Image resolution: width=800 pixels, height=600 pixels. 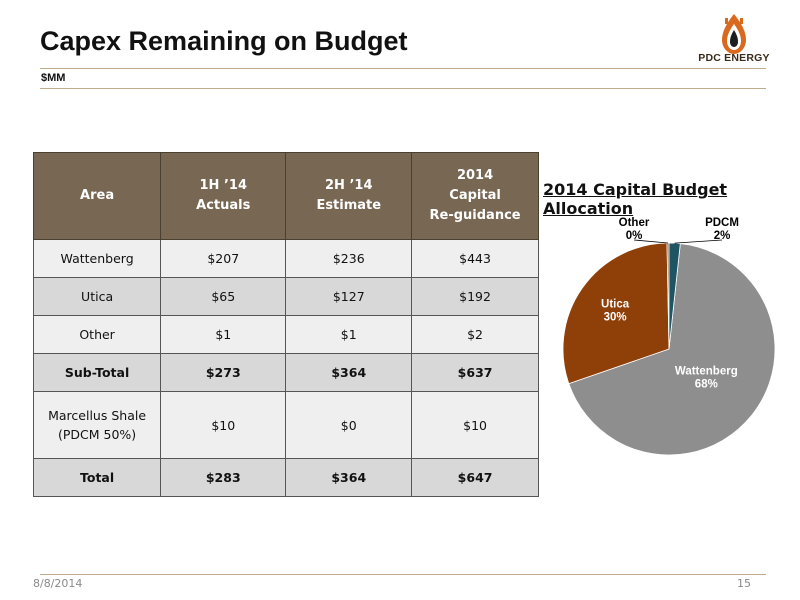 What do you see at coordinates (53, 78) in the screenshot?
I see `units-label: $MM` at bounding box center [53, 78].